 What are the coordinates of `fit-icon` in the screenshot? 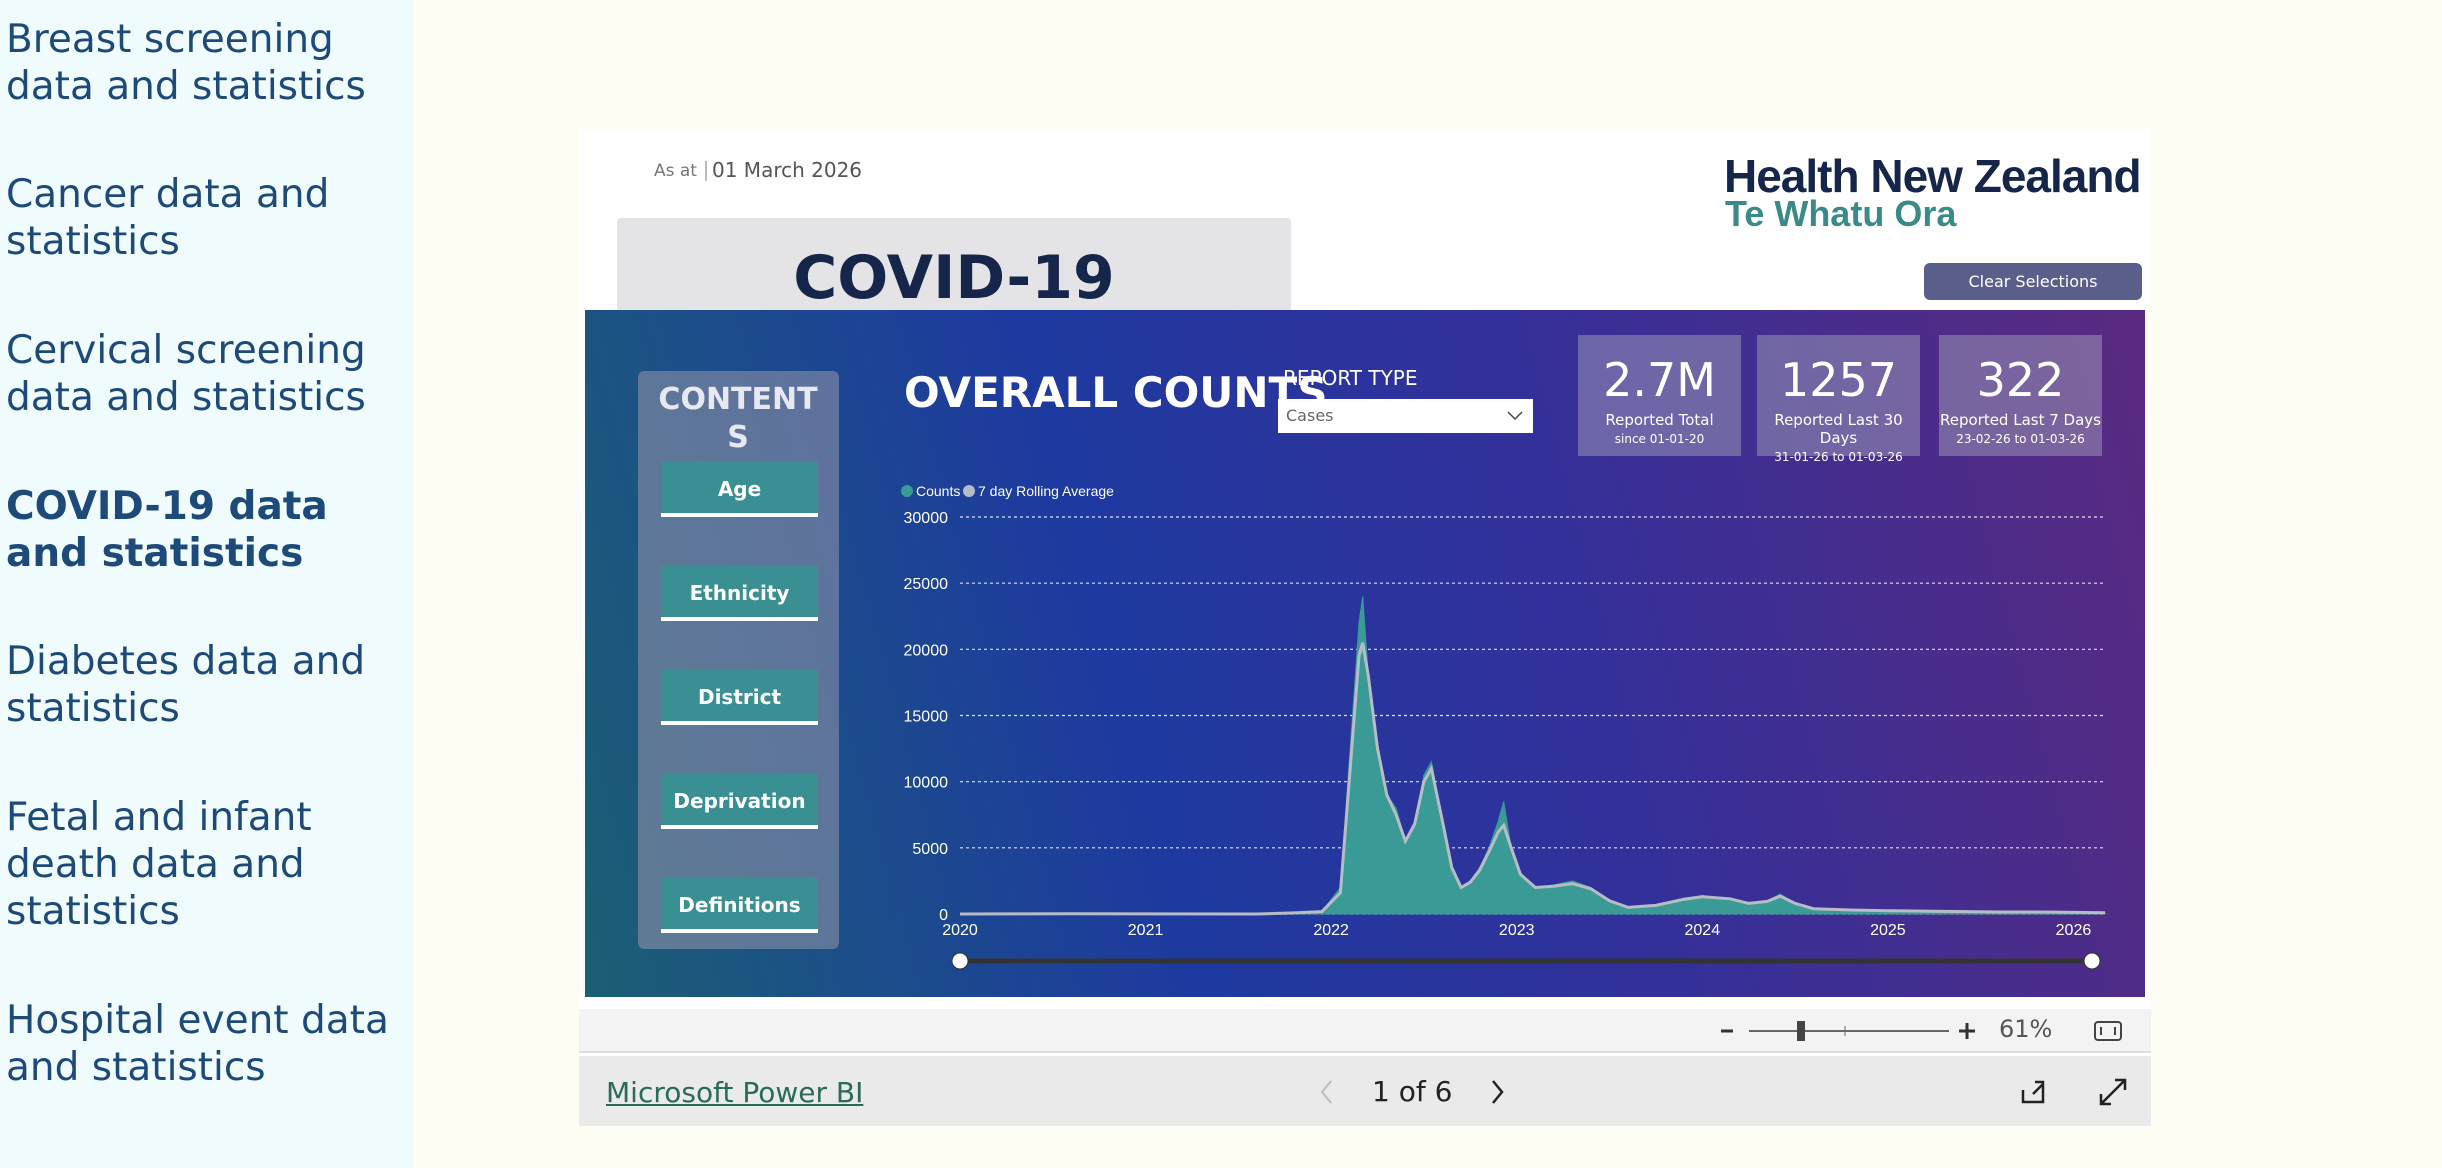 It's located at (2108, 1031).